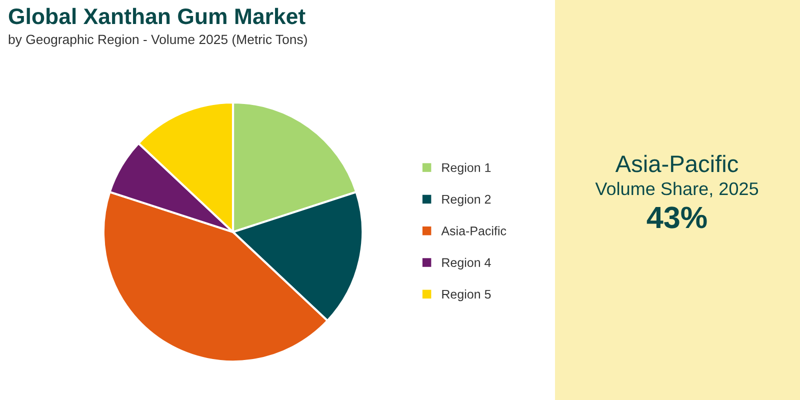  I want to click on legend-label: Asia-Pacific, so click(473, 231).